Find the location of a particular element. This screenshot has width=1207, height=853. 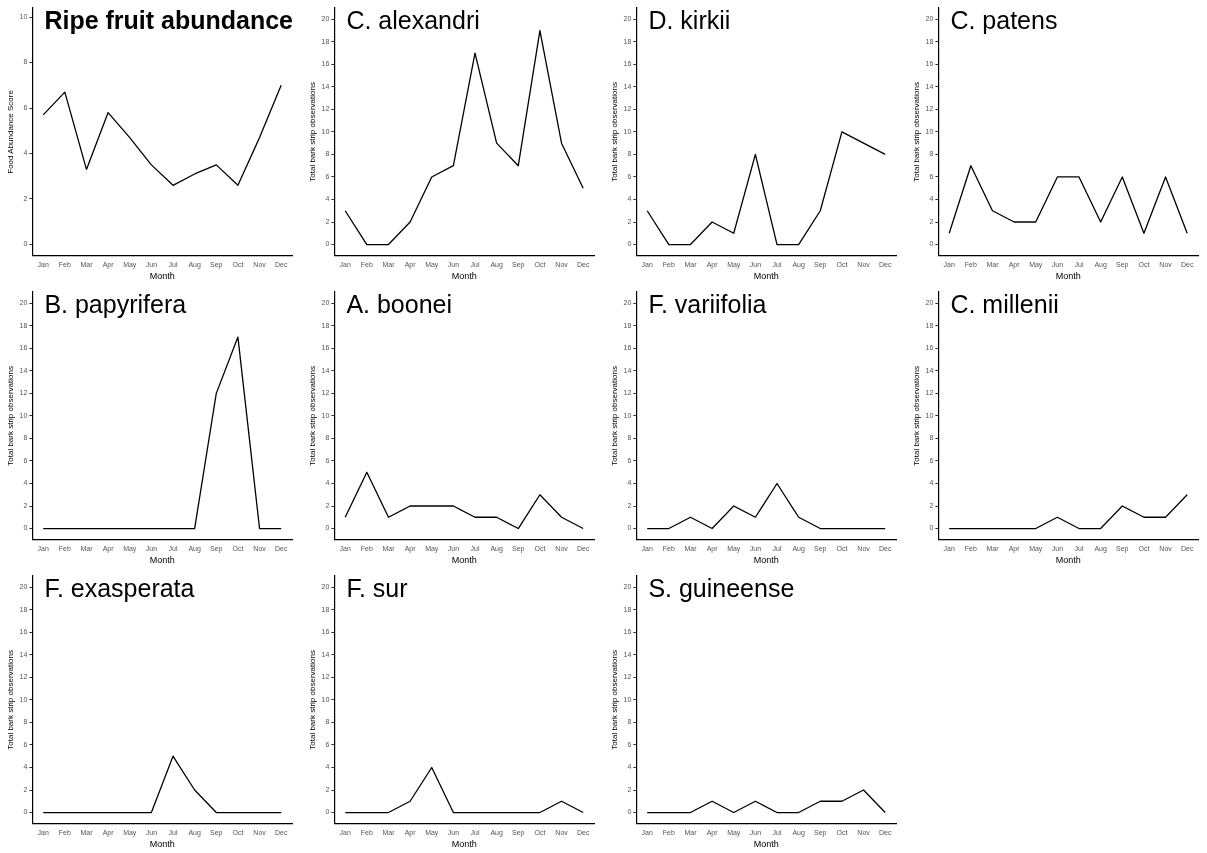

chart-title: F. sur is located at coordinates (377, 588).